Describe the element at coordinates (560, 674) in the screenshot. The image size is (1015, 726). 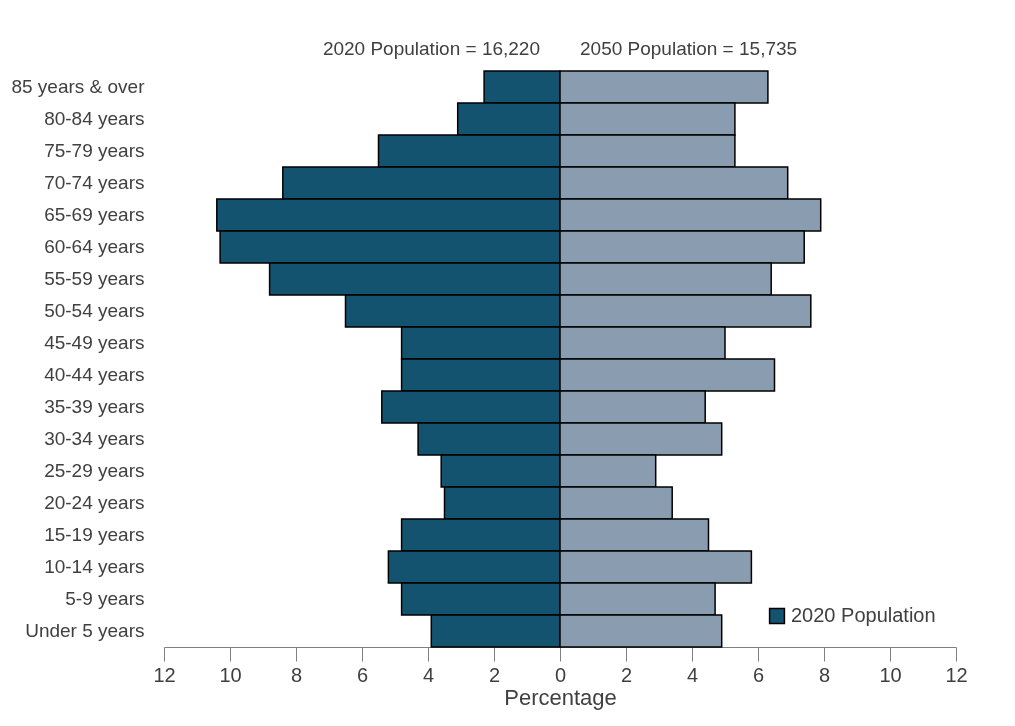
I see `x-tick-label: 0` at that location.